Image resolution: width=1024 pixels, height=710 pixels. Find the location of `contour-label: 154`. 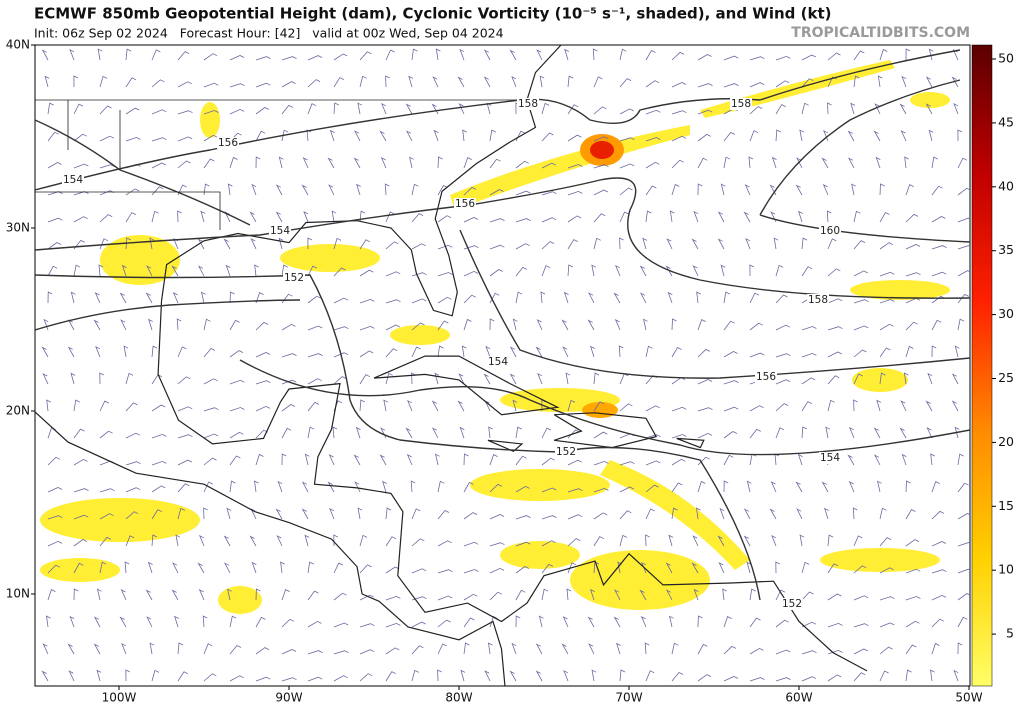

contour-label: 154 is located at coordinates (830, 458).